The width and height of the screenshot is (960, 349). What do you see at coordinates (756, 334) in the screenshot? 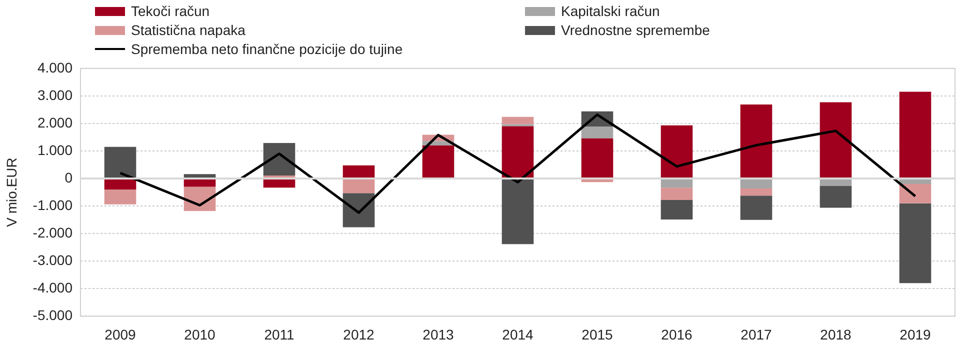
I see `x-tick-label: 2017` at bounding box center [756, 334].